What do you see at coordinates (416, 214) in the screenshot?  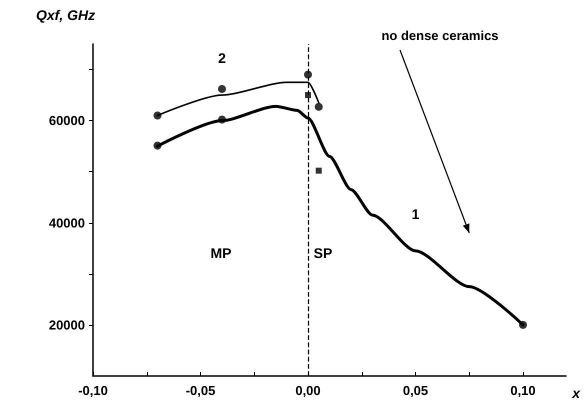 I see `series-label: 1` at bounding box center [416, 214].